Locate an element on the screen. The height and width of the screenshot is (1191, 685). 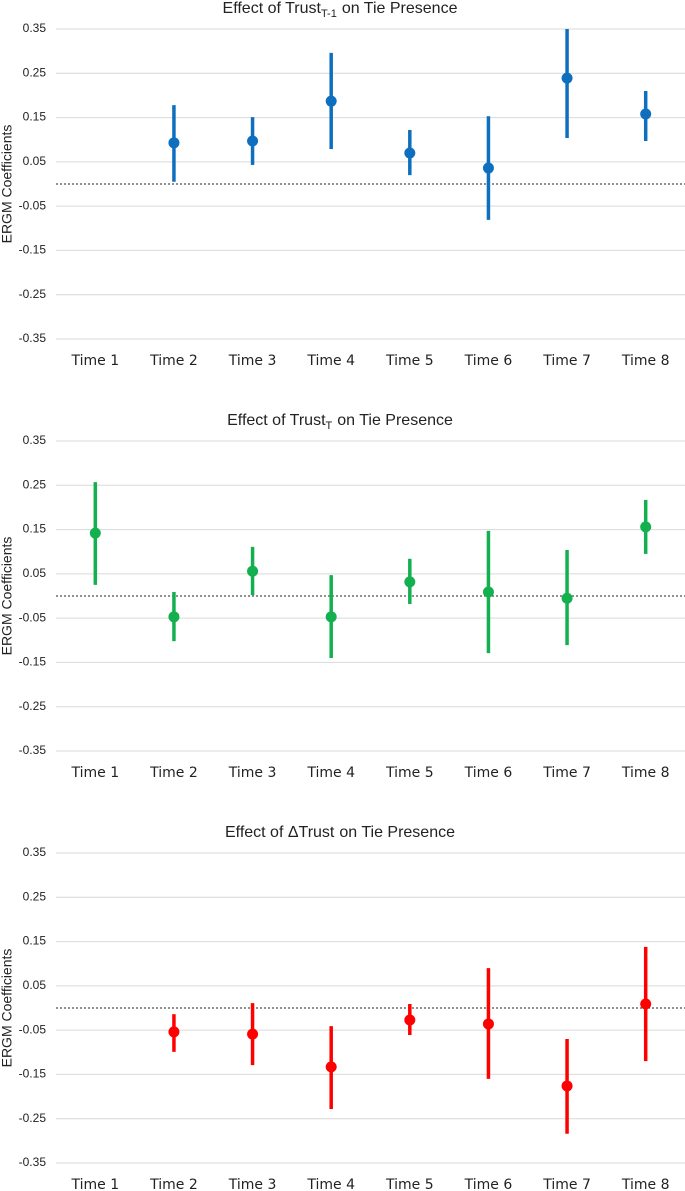
title-subscript: T is located at coordinates (329, 426).